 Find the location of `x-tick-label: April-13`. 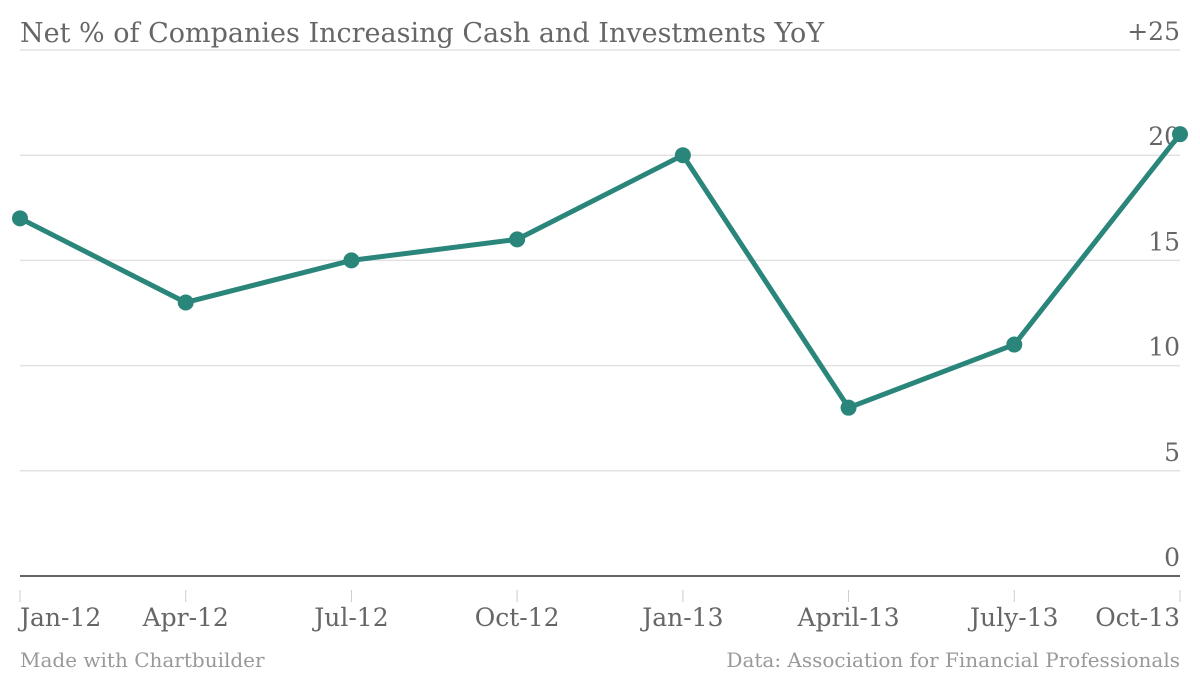

x-tick-label: April-13 is located at coordinates (847, 617).